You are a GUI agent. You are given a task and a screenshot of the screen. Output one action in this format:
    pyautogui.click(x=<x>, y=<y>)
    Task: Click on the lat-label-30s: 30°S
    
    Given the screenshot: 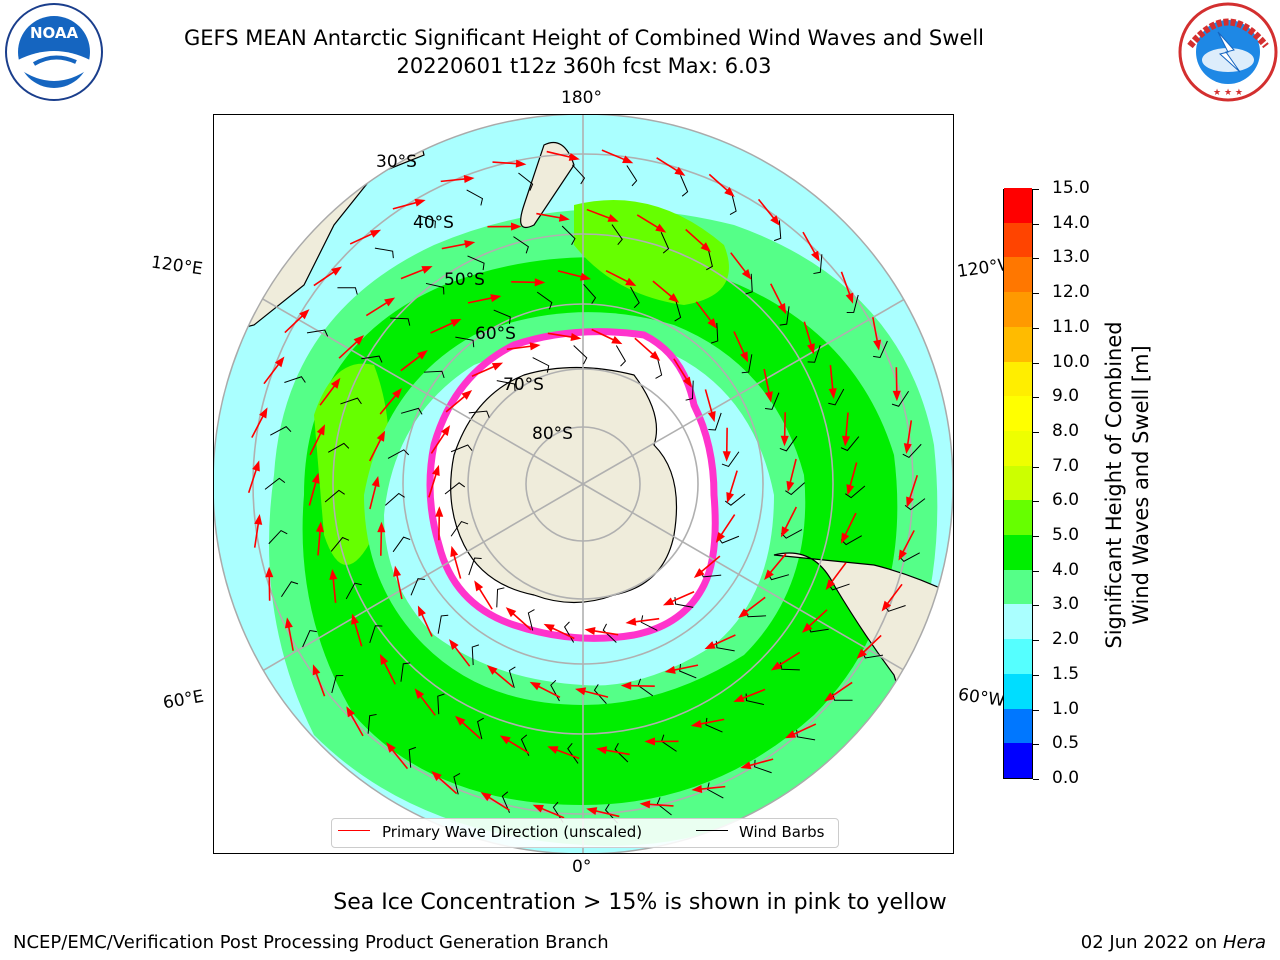 What is the action you would take?
    pyautogui.click(x=396, y=162)
    